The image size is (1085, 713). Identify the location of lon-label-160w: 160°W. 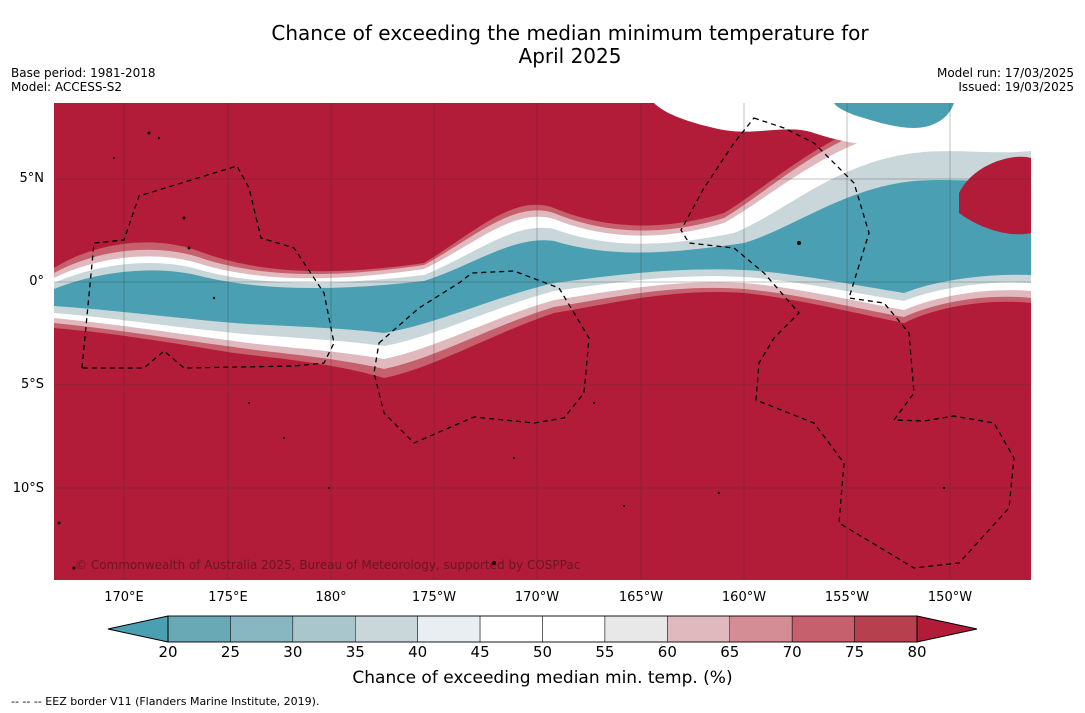
(744, 597).